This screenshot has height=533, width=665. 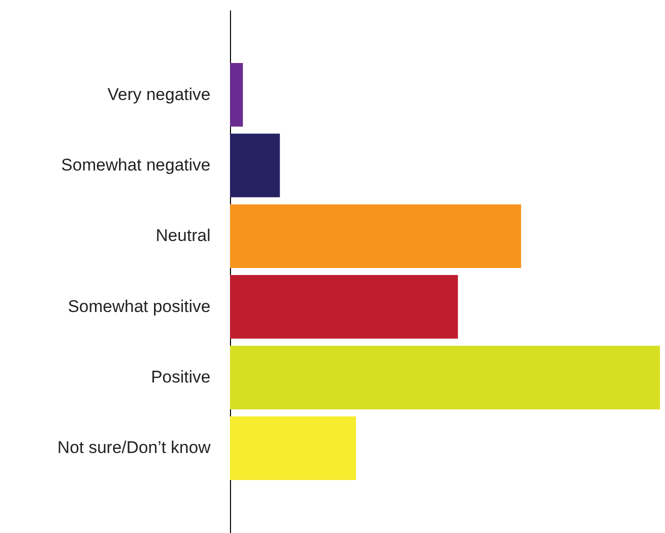 What do you see at coordinates (134, 448) in the screenshot?
I see `y-tick-label: Not sure/Don’t know` at bounding box center [134, 448].